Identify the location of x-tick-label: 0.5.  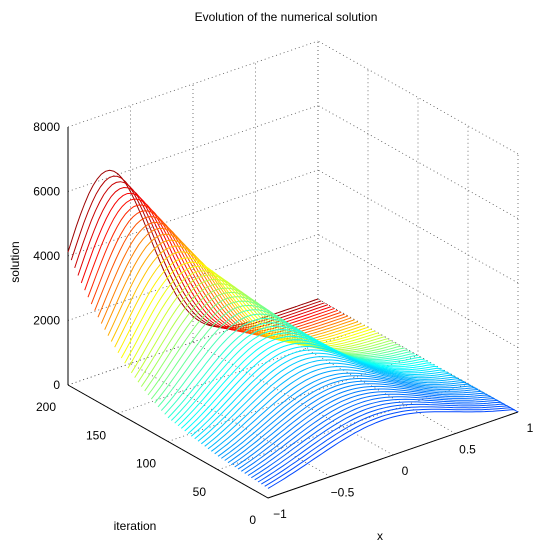
(467, 450).